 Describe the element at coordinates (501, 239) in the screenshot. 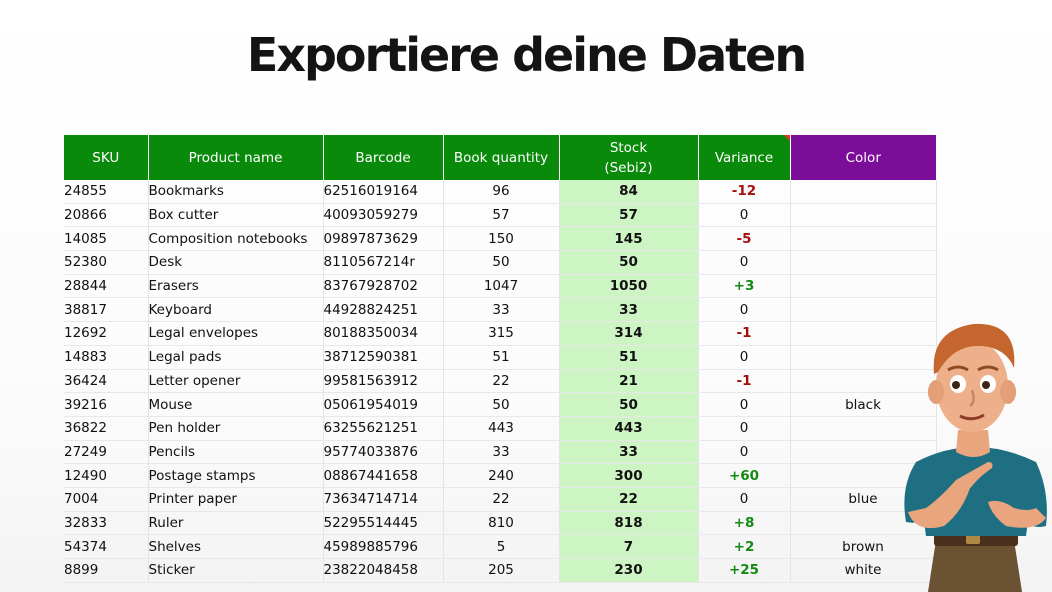

I see `cell-book-quantity: 150` at that location.